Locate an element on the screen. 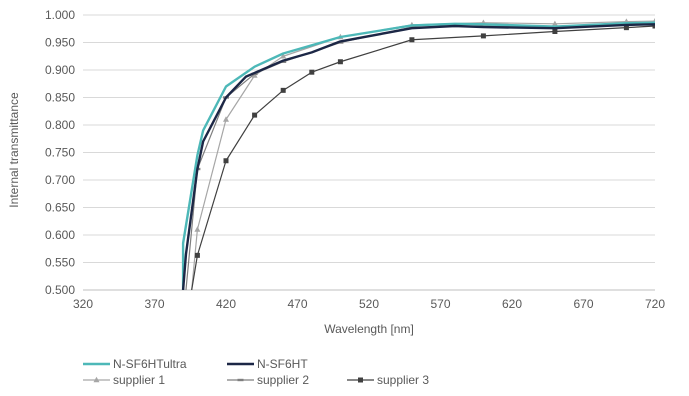 The image size is (689, 396). x-tick-label: 570 is located at coordinates (440, 304).